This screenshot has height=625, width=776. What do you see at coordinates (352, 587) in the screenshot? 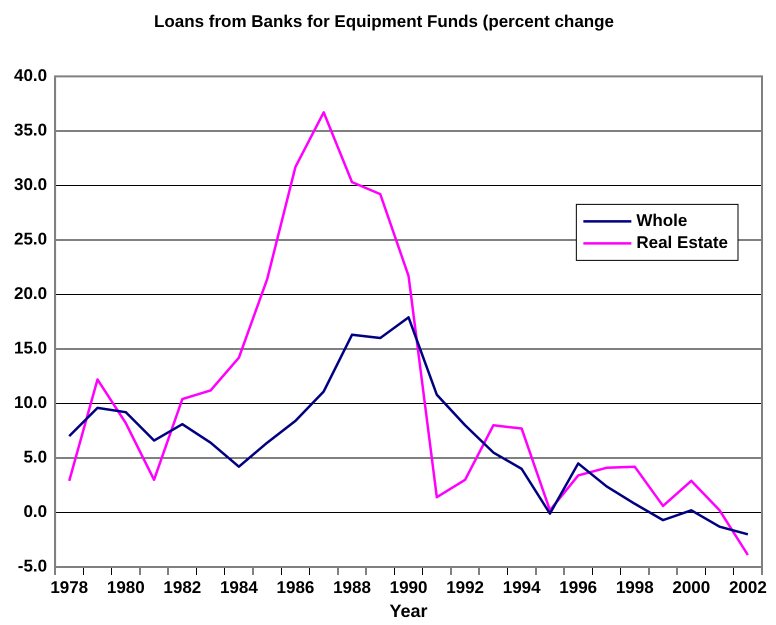
I see `x-tick-label: 1988` at bounding box center [352, 587].